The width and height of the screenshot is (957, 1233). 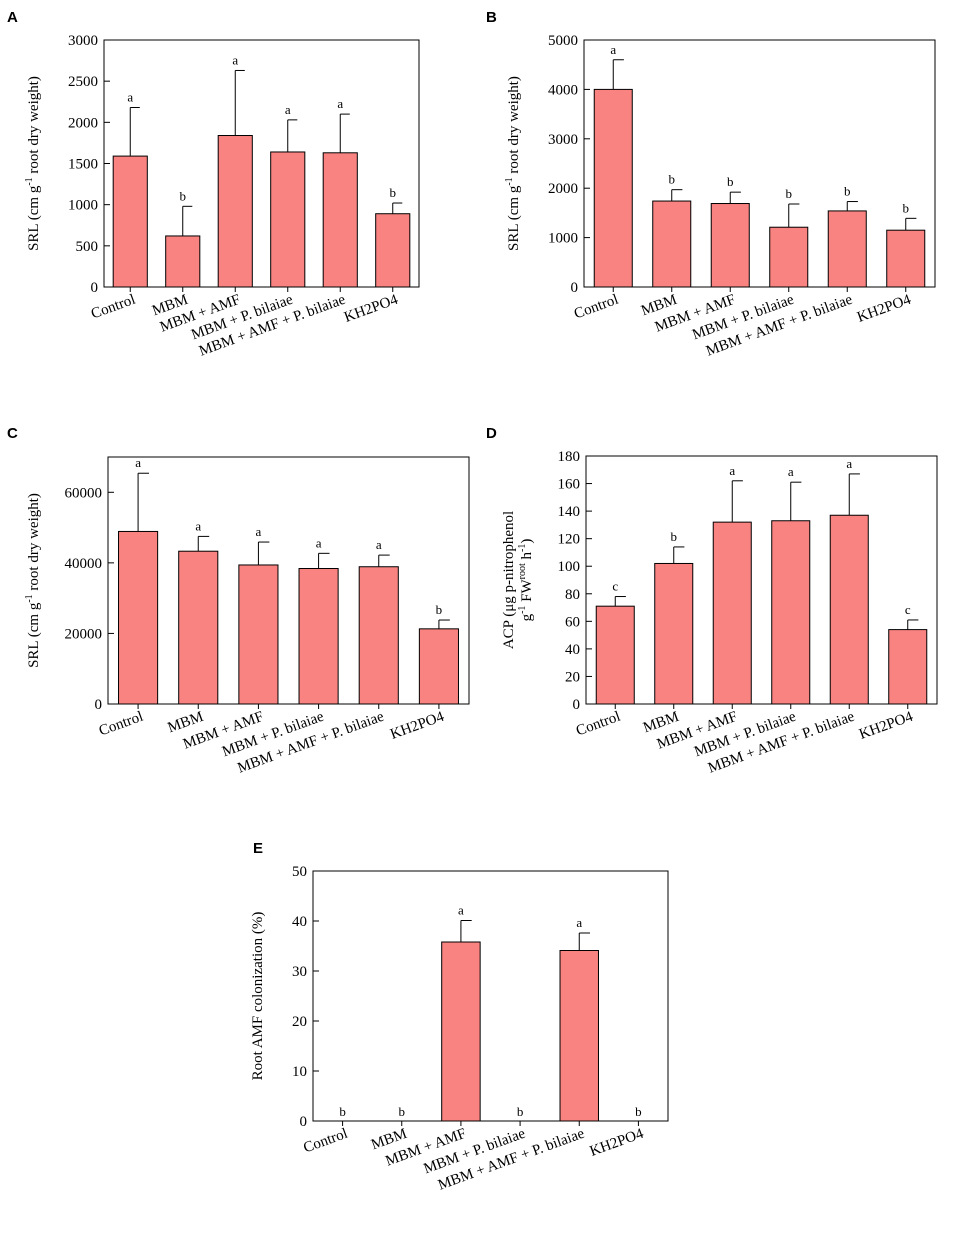 What do you see at coordinates (121, 724) in the screenshot?
I see `panel-c-category-control: Control` at bounding box center [121, 724].